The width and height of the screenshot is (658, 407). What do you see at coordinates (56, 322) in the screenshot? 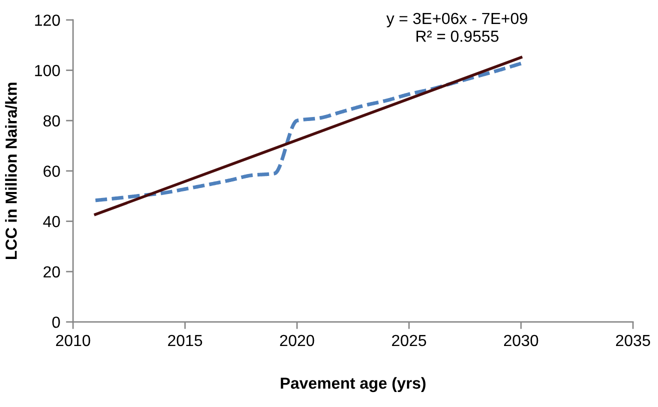
I see `y-tick-label: 0` at bounding box center [56, 322].